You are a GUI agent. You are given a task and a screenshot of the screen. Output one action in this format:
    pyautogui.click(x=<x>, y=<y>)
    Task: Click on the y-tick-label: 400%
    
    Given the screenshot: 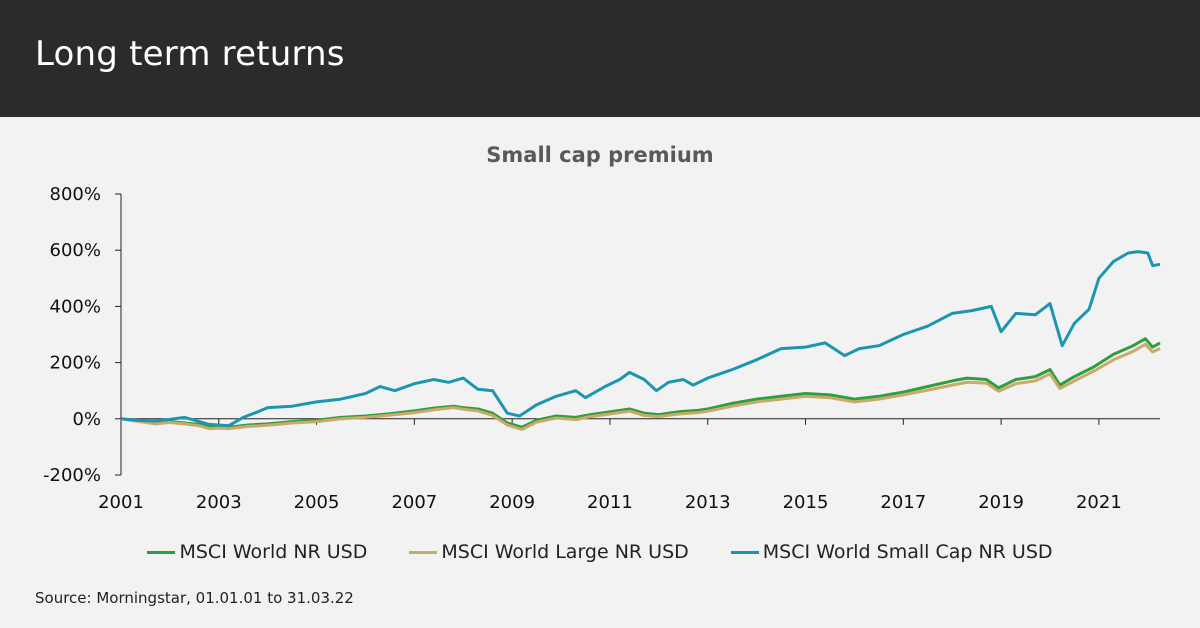 What is the action you would take?
    pyautogui.click(x=75, y=306)
    